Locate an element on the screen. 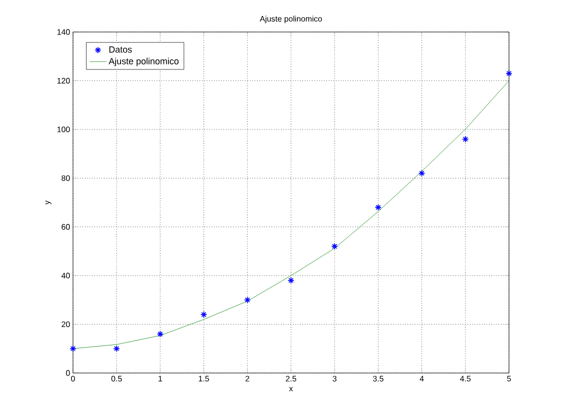  legend-label: Ajuste polinomico is located at coordinates (143, 62).